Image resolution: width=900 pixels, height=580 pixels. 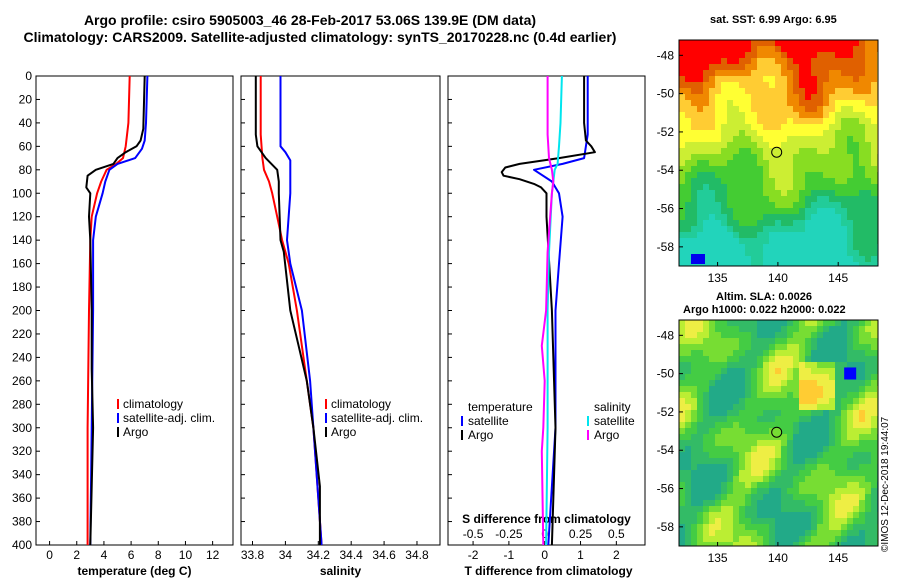 What do you see at coordinates (616, 534) in the screenshot?
I see `x2-tick-label: 0.5` at bounding box center [616, 534].